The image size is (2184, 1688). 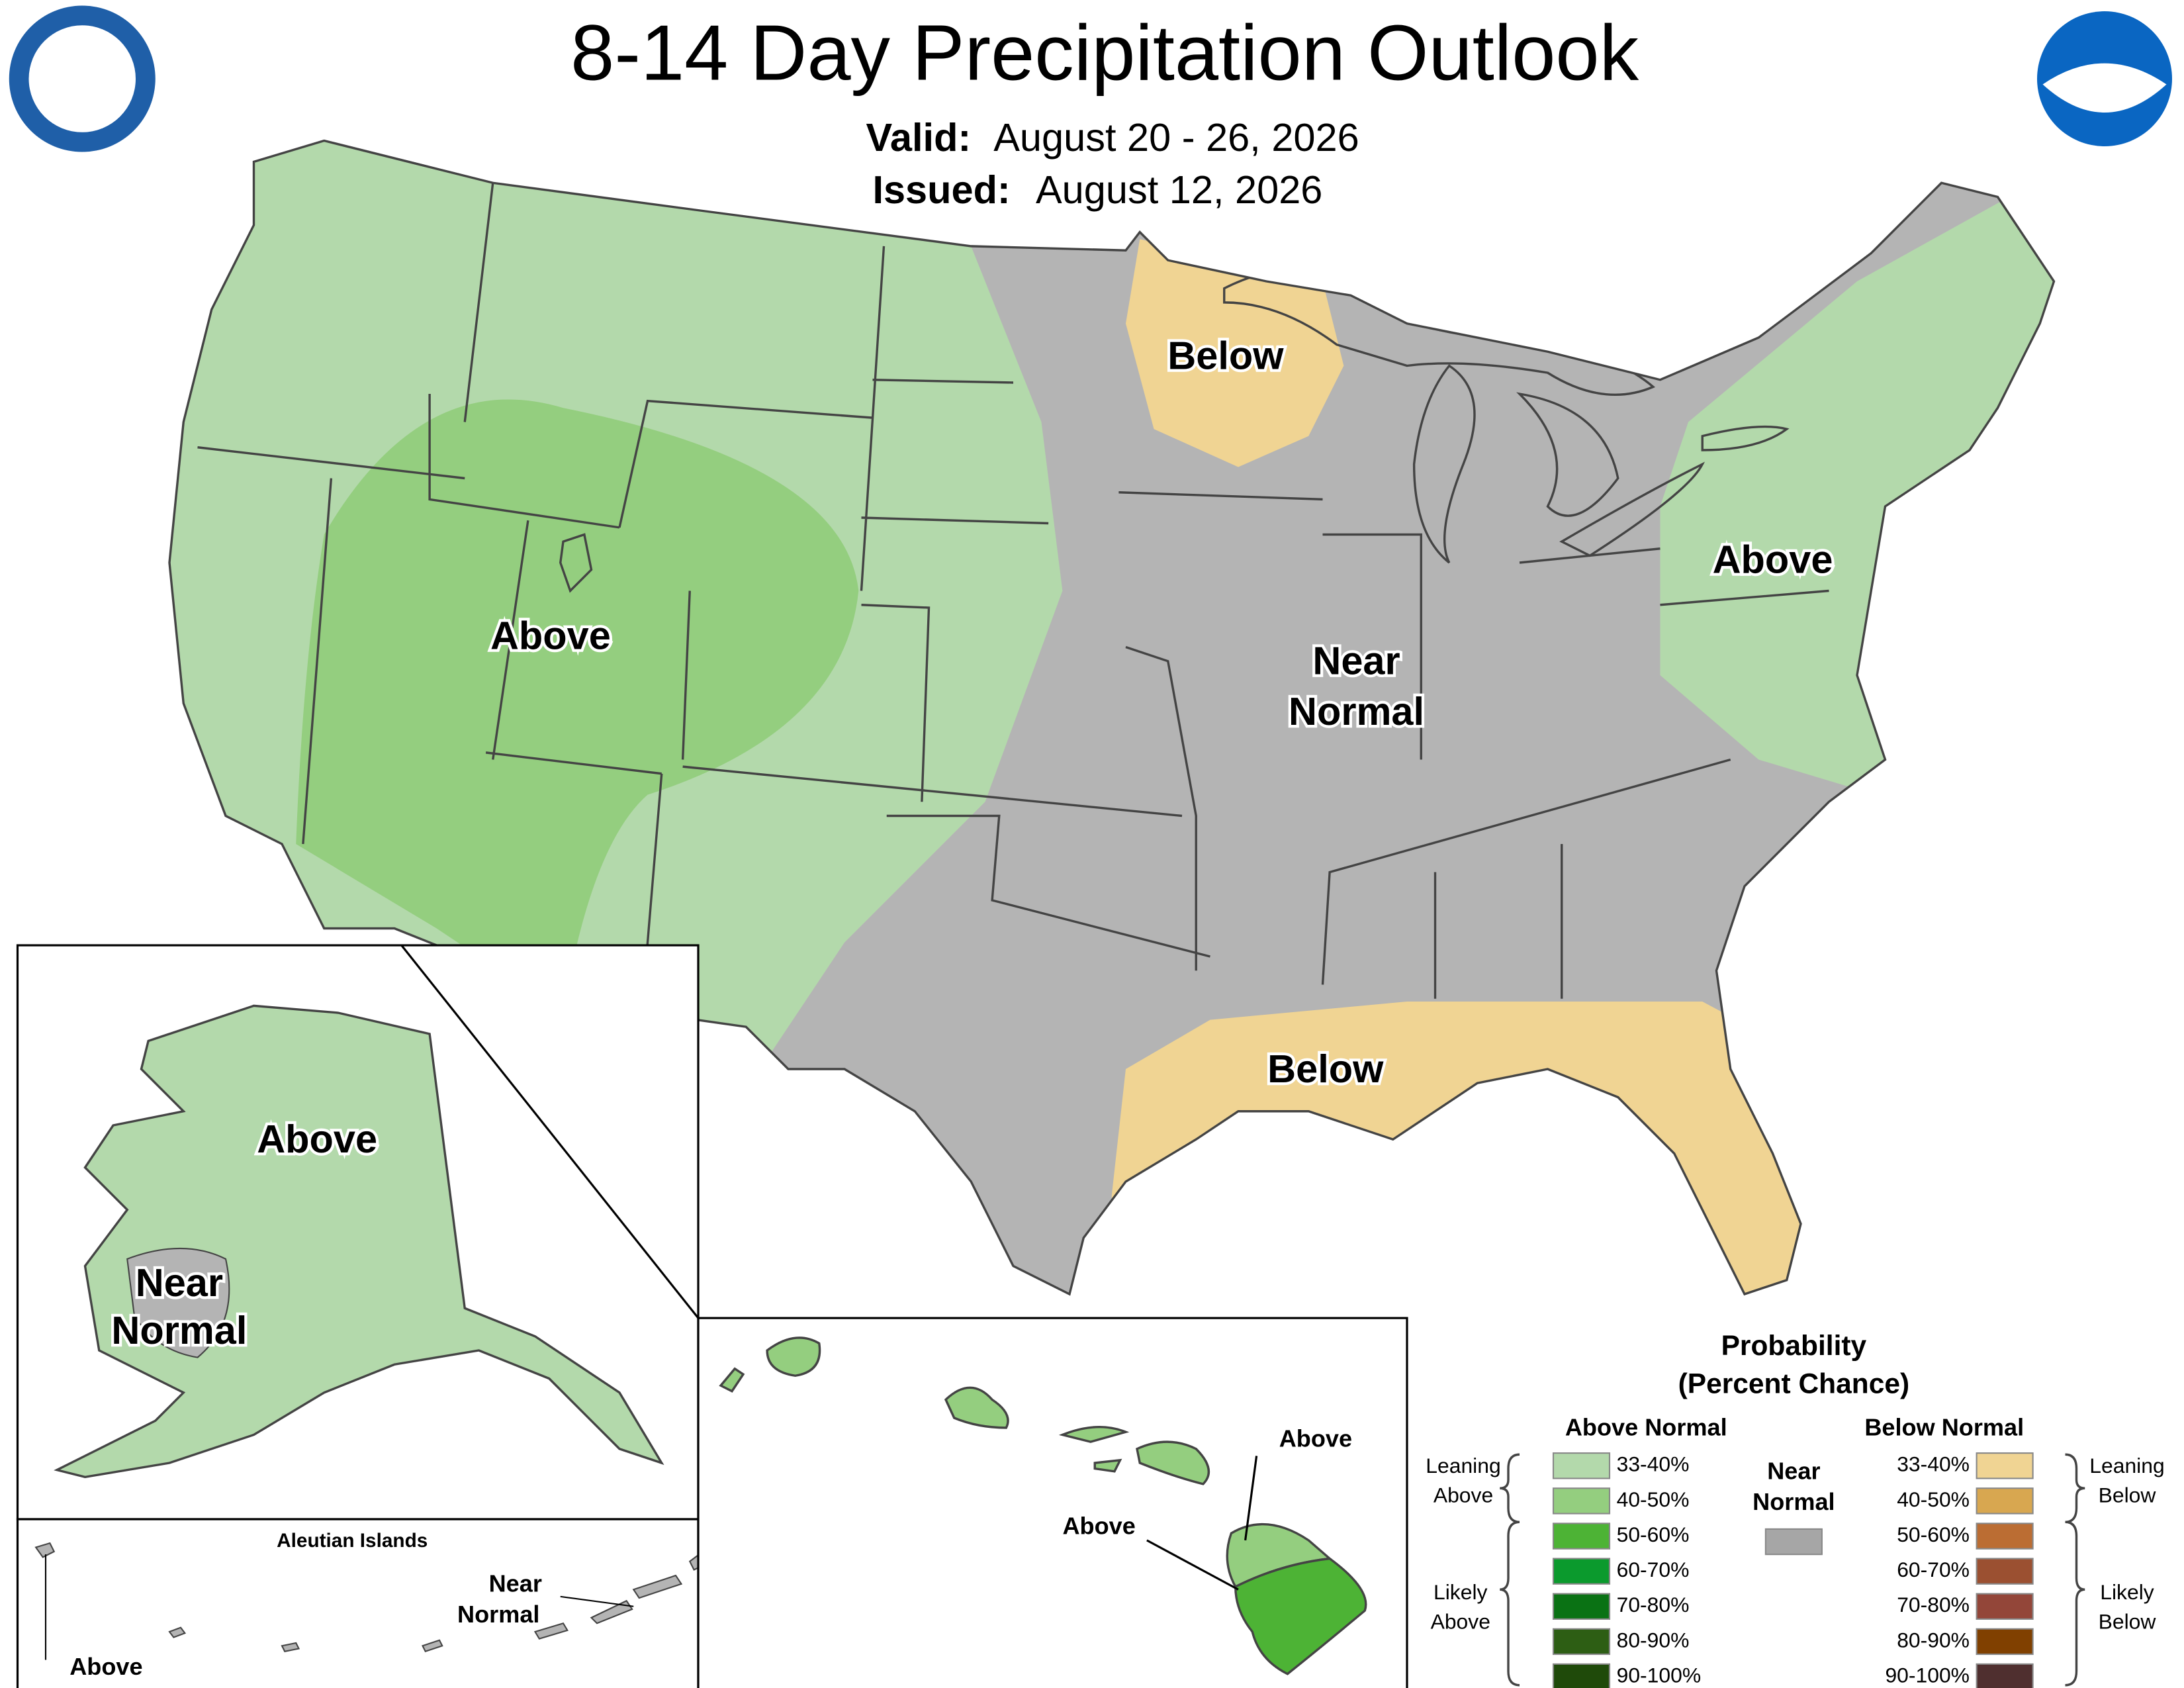 I want to click on below-north-area, so click(x=1235, y=353).